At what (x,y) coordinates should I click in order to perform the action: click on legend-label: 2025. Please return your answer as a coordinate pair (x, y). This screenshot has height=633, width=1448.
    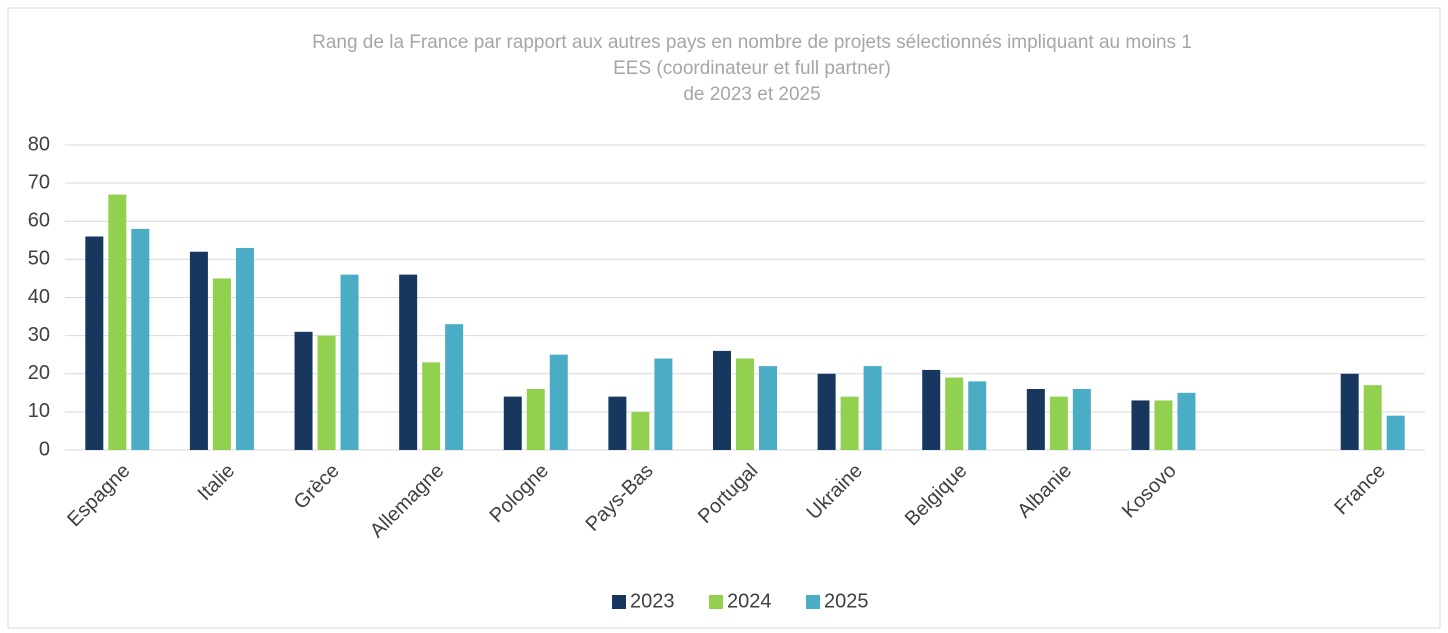
    Looking at the image, I should click on (846, 601).